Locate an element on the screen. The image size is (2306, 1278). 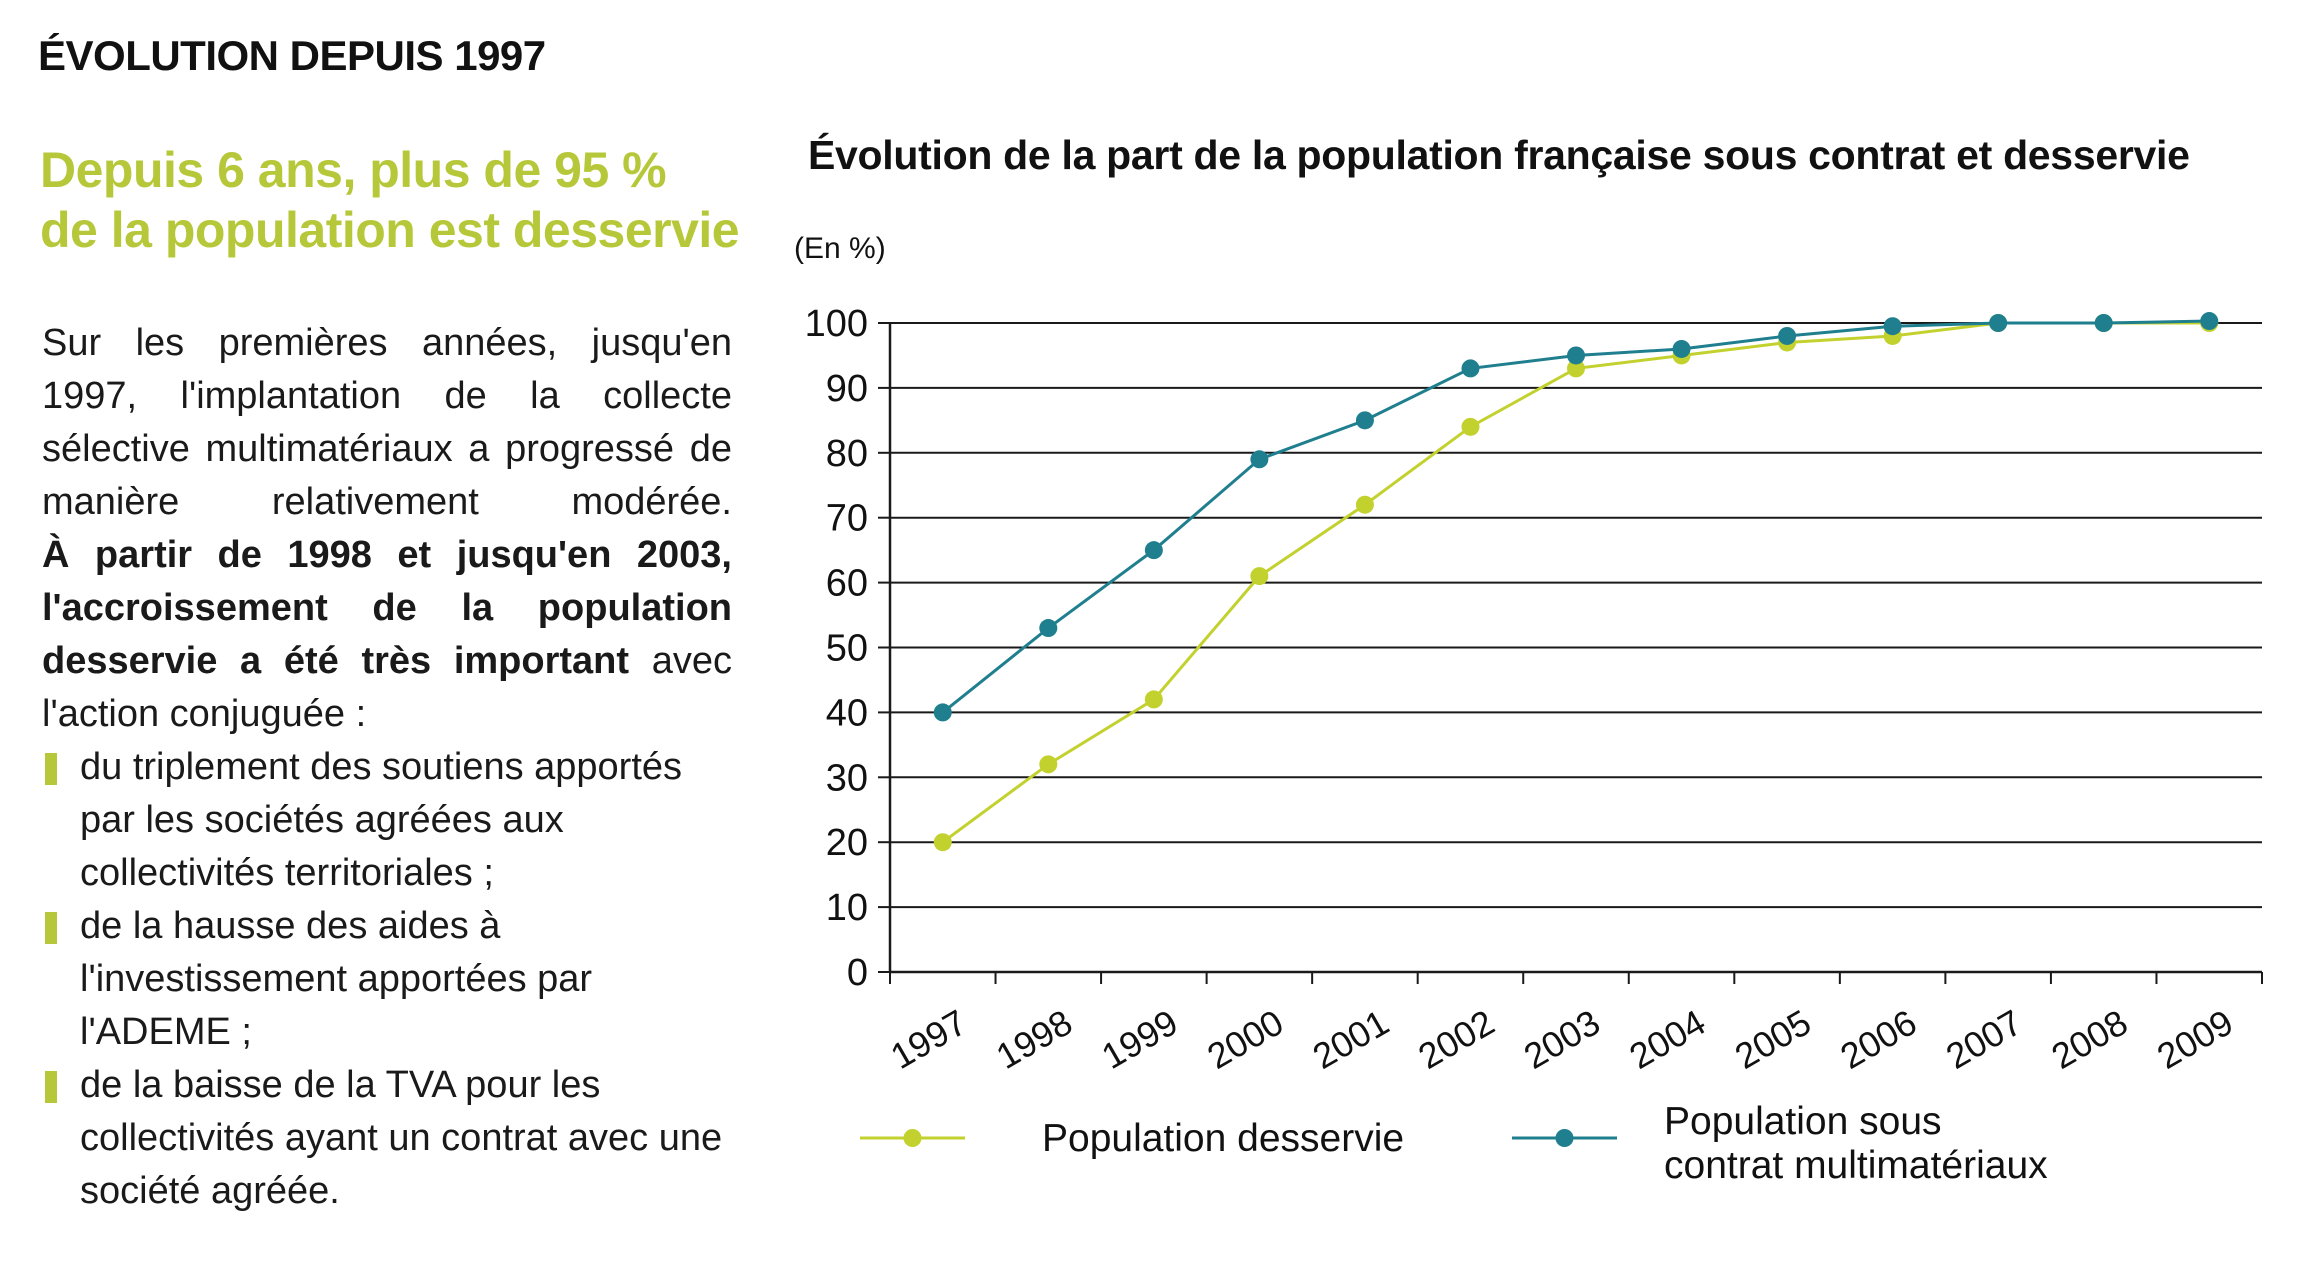
legend-label: Population sous is located at coordinates (1803, 1121).